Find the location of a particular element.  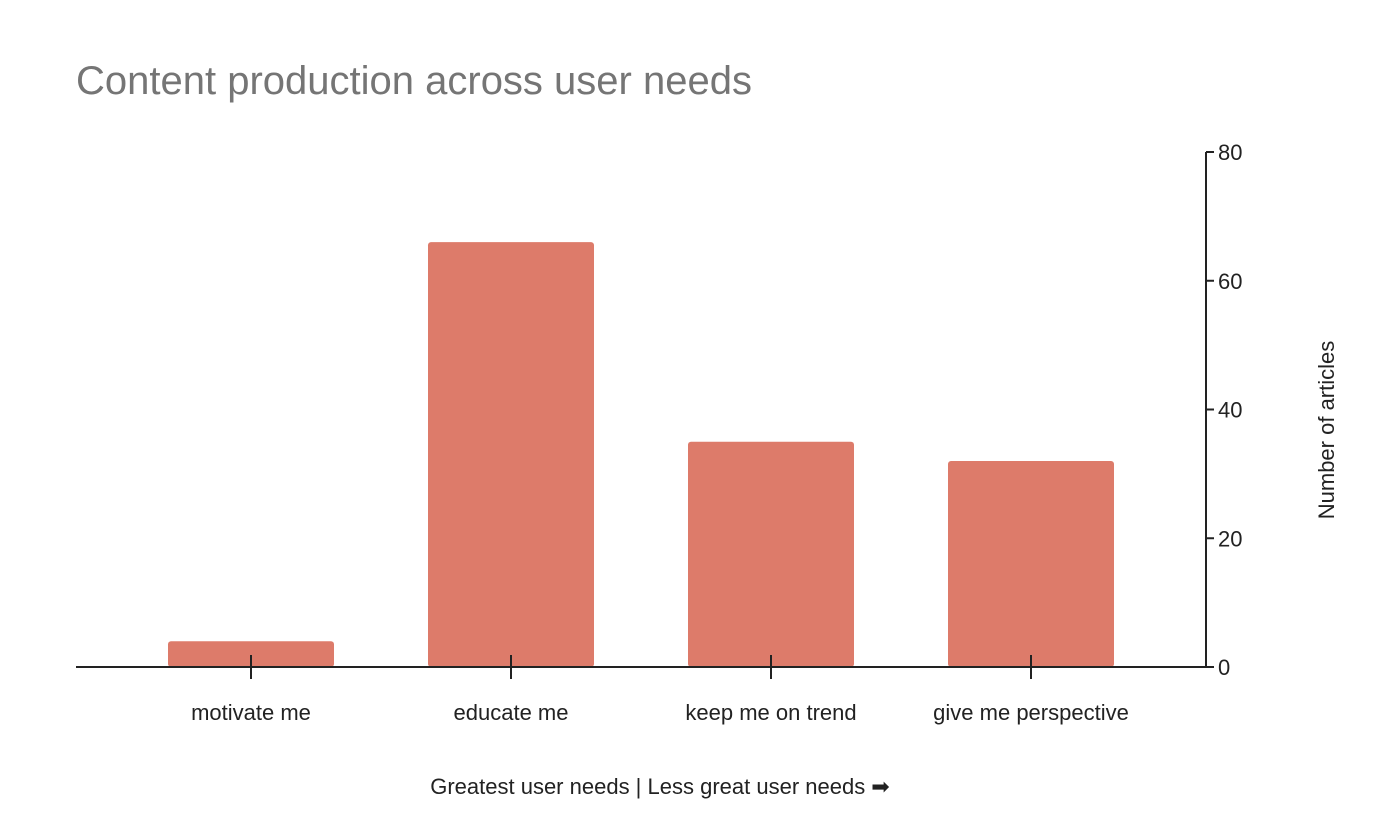

x-tick-label: educate me is located at coordinates (511, 712).